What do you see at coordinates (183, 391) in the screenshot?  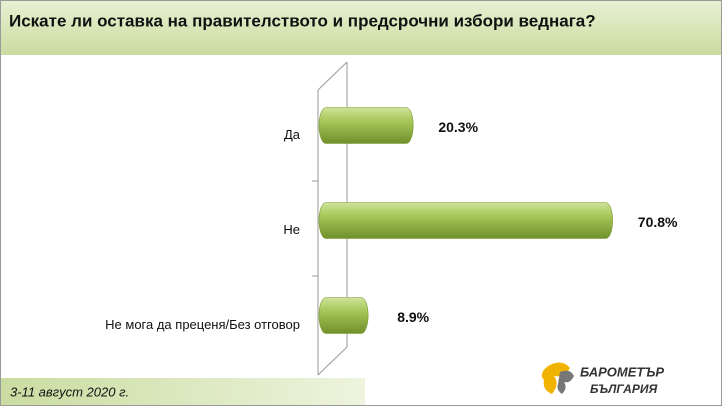 I see `footer-band` at bounding box center [183, 391].